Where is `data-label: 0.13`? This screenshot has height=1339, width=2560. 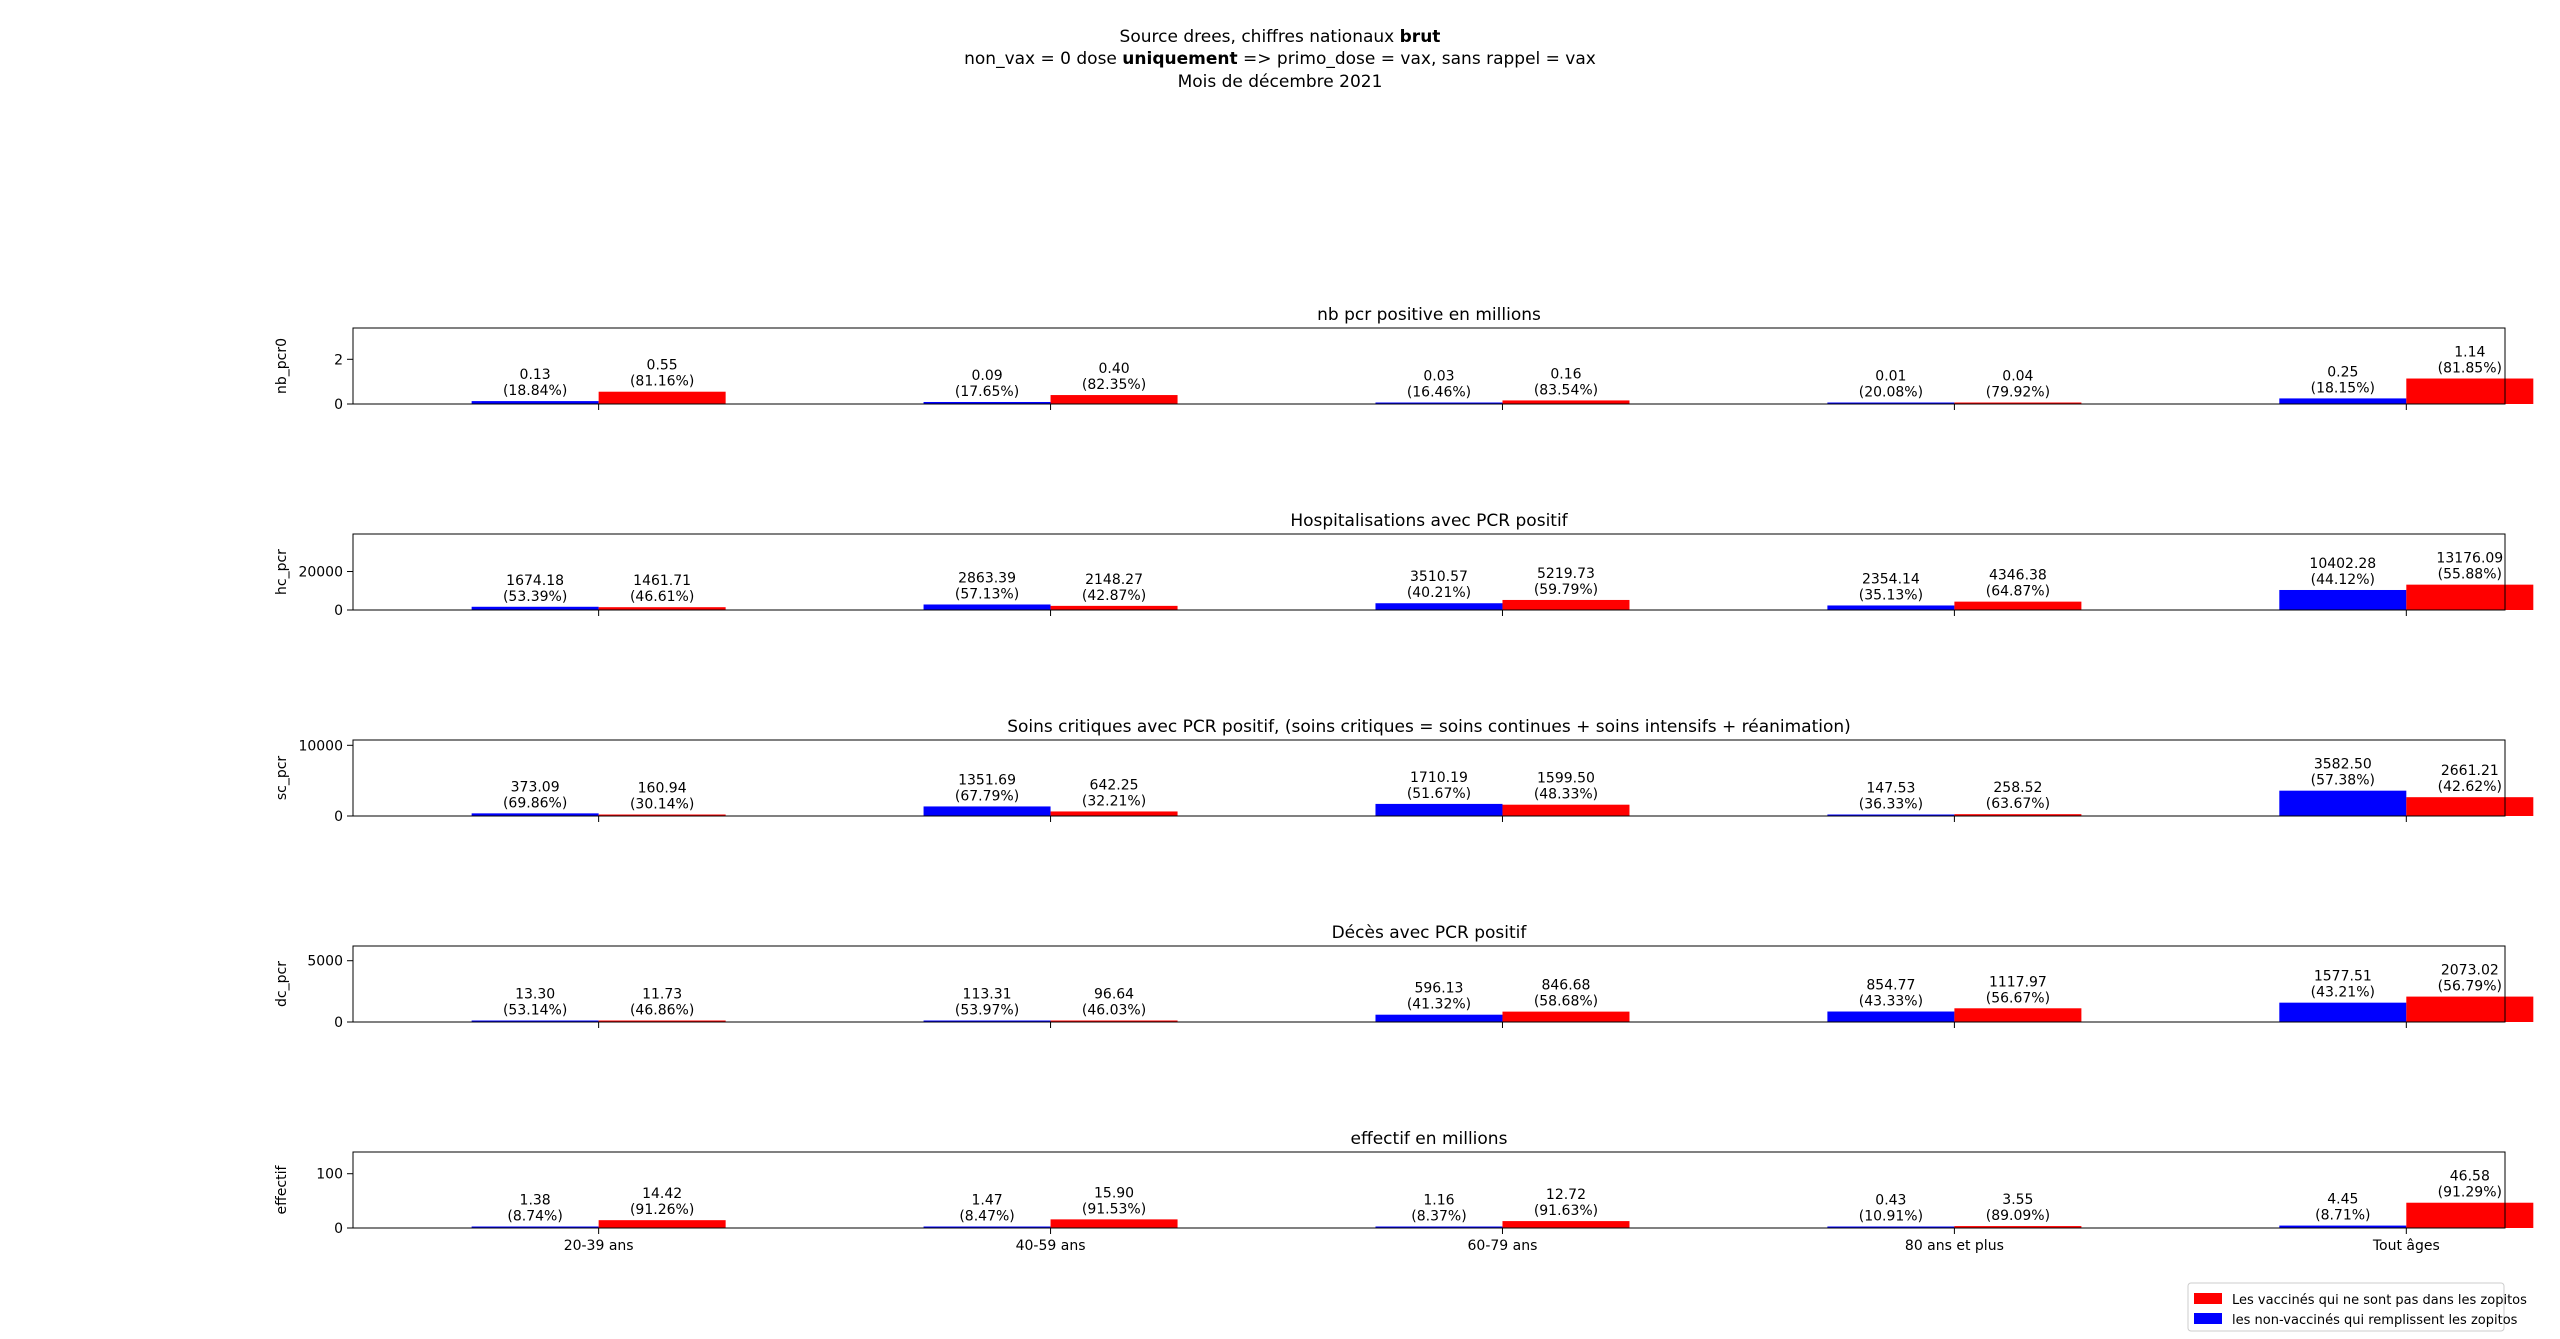 data-label: 0.13 is located at coordinates (535, 375).